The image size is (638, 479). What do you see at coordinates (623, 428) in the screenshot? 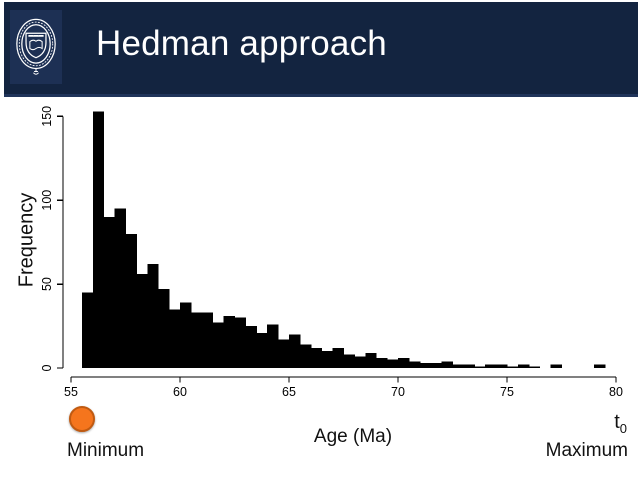
I see `t0-subscript: 0` at bounding box center [623, 428].